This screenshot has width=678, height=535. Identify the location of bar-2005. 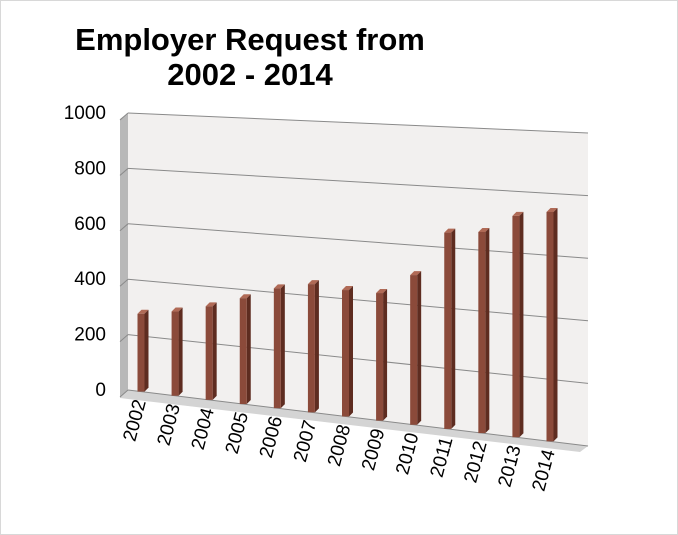
(245, 349).